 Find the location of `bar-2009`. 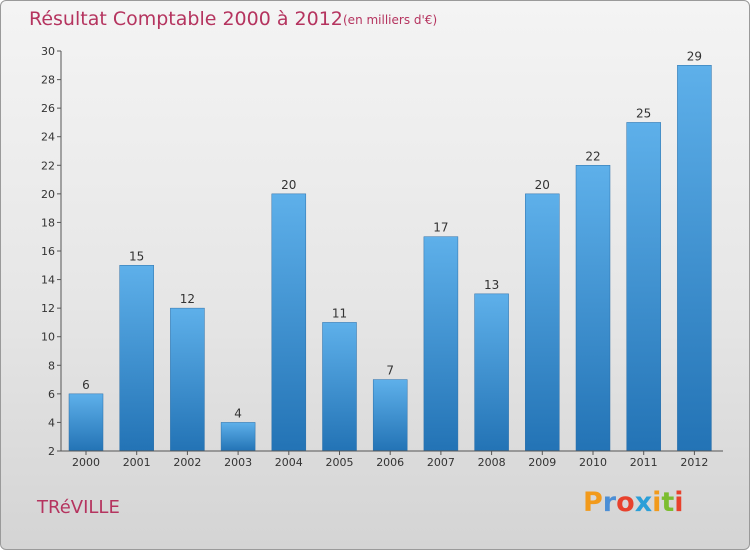

bar-2009 is located at coordinates (542, 322).